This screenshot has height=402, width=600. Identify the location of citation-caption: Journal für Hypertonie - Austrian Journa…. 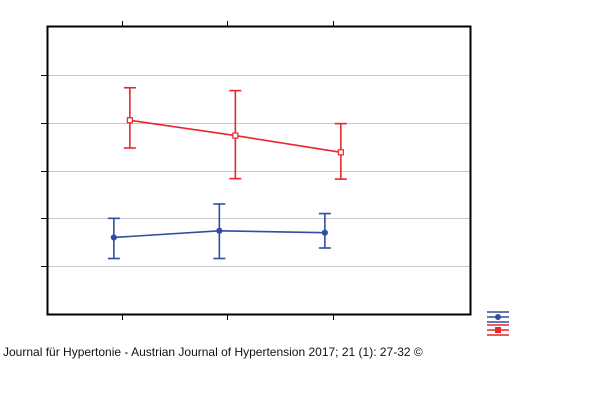
(213, 352).